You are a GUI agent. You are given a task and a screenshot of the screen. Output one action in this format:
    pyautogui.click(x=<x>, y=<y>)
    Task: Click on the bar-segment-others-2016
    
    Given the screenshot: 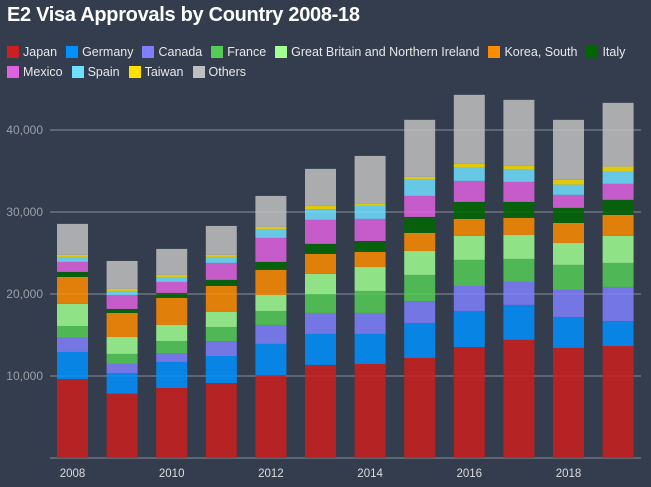 What is the action you would take?
    pyautogui.click(x=469, y=129)
    